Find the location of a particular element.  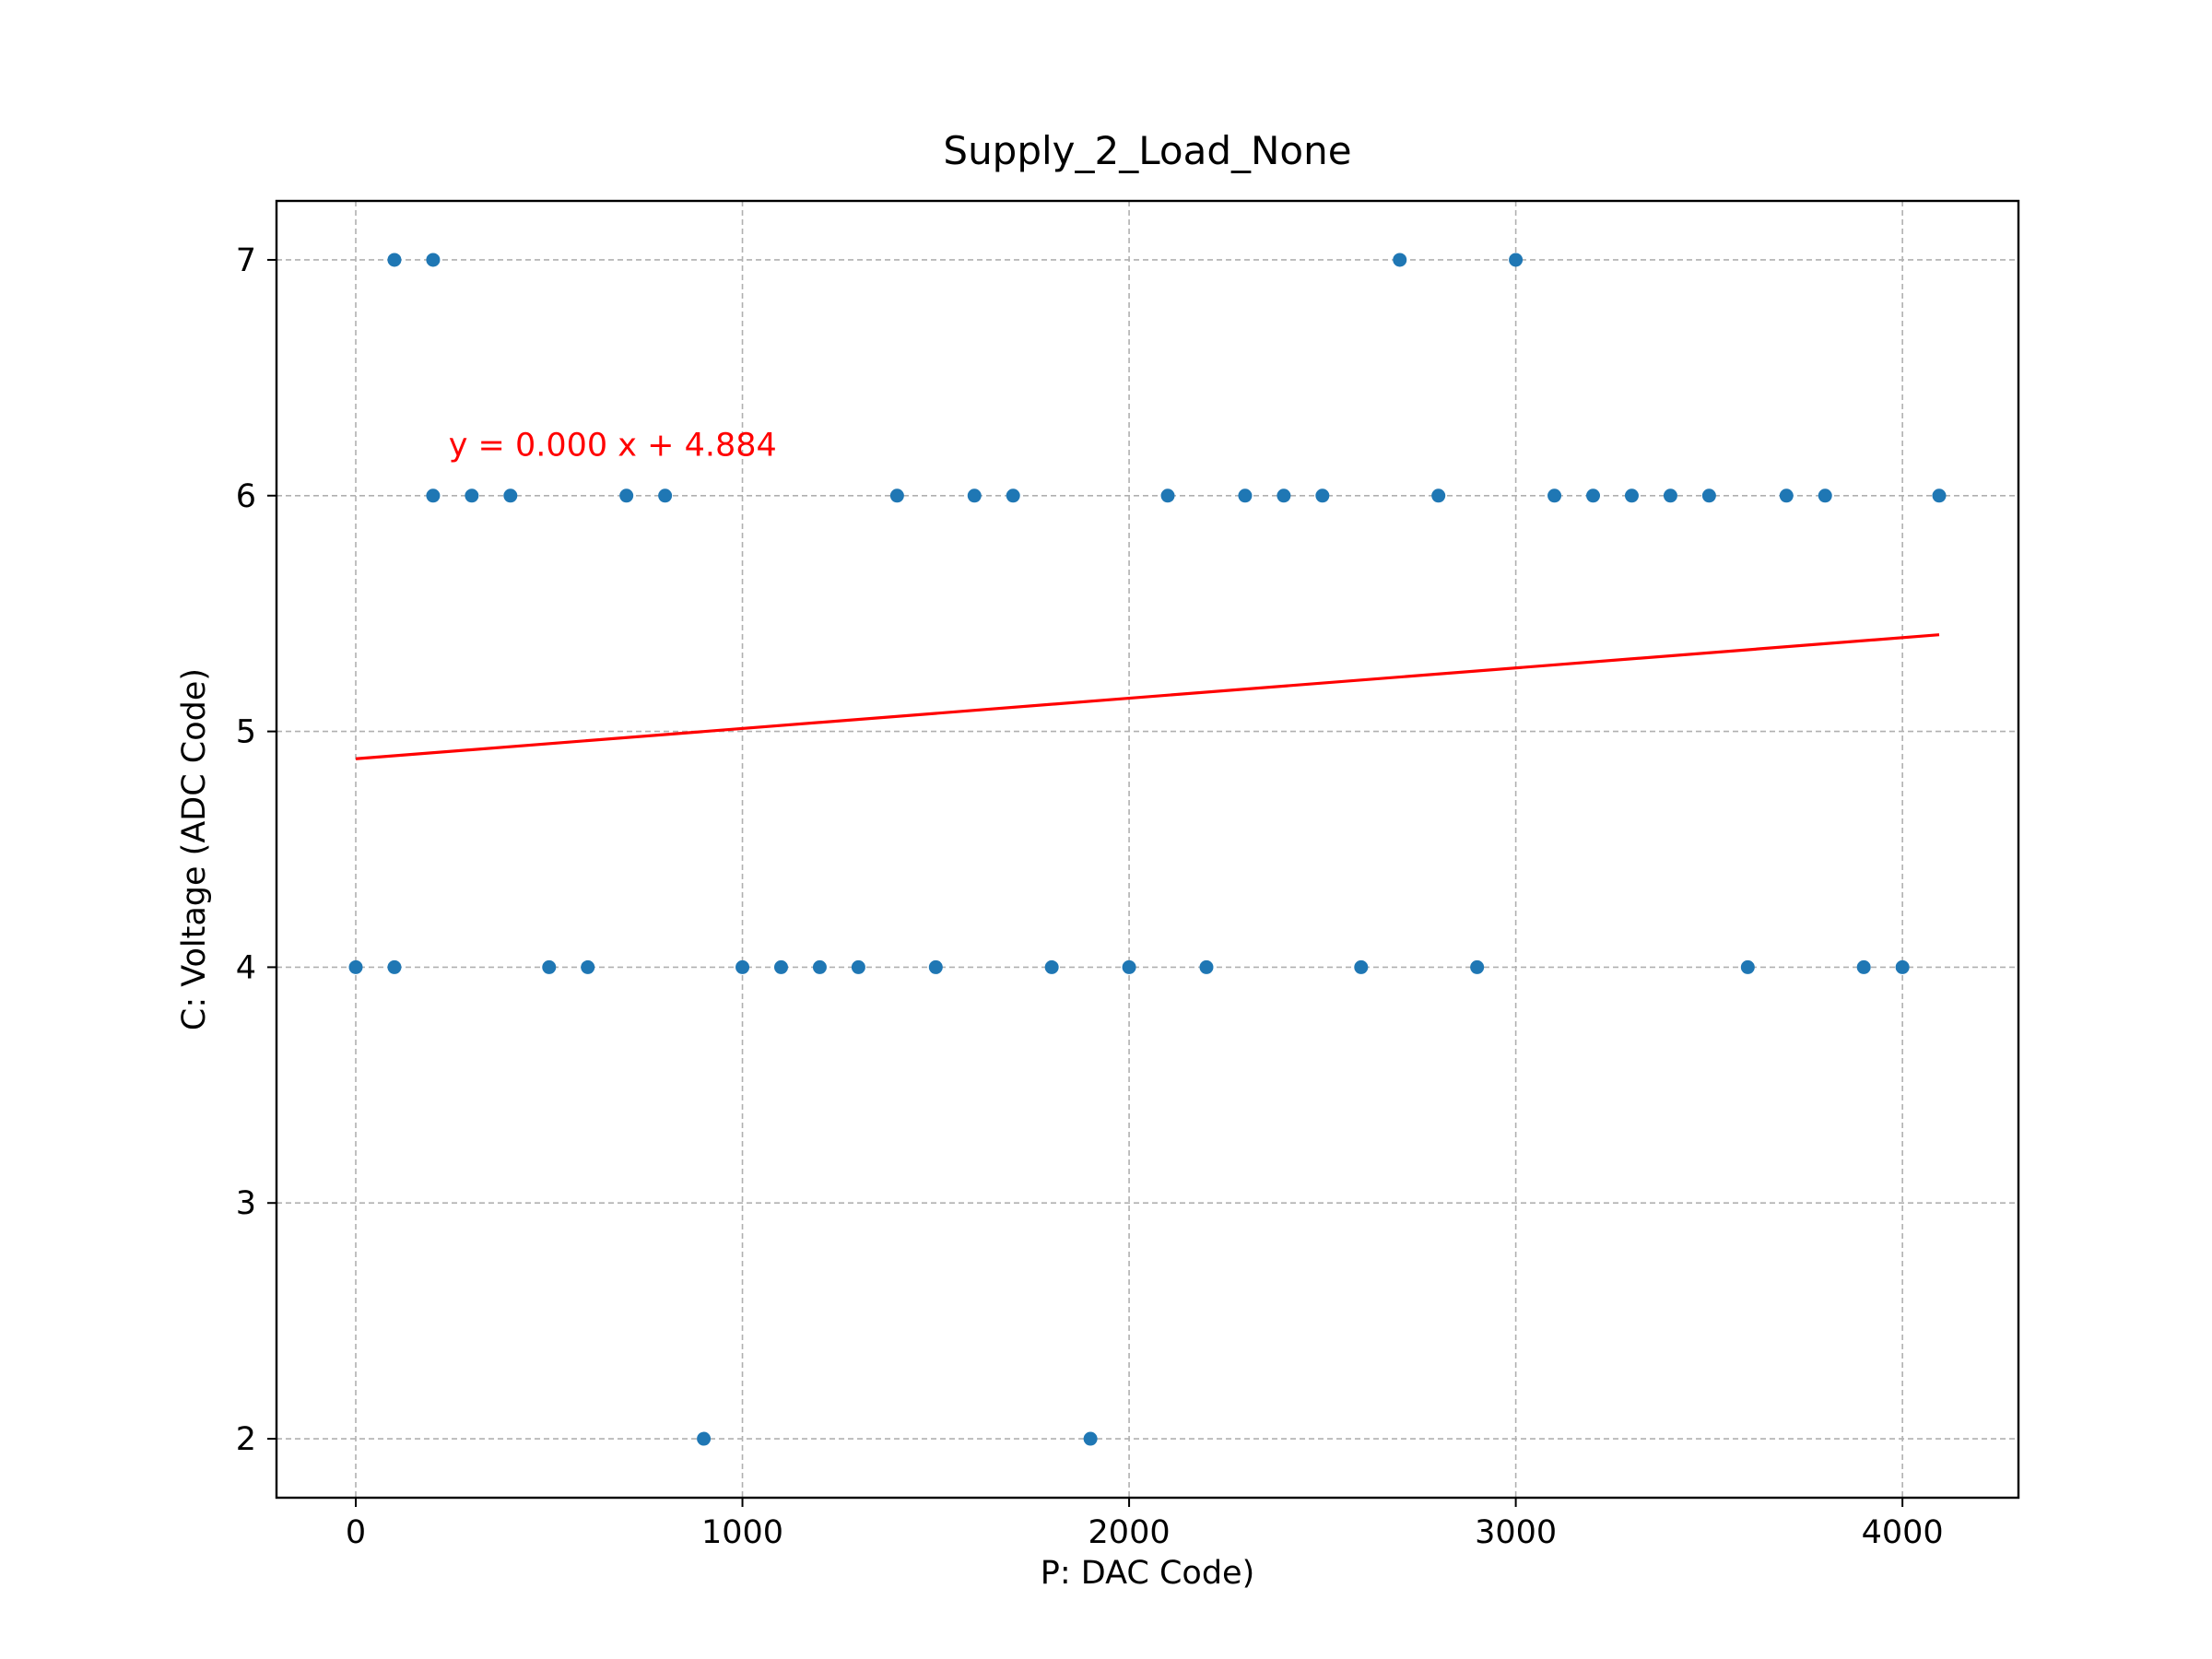

x-axis-label: P: DAC Code) is located at coordinates (1148, 1573).